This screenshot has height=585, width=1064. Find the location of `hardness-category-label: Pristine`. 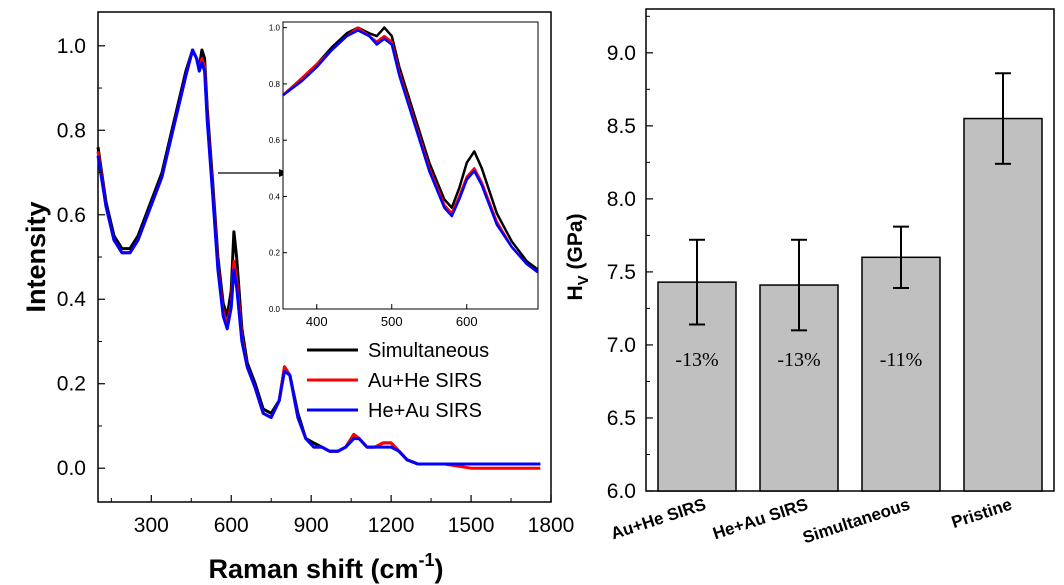

hardness-category-label: Pristine is located at coordinates (981, 513).